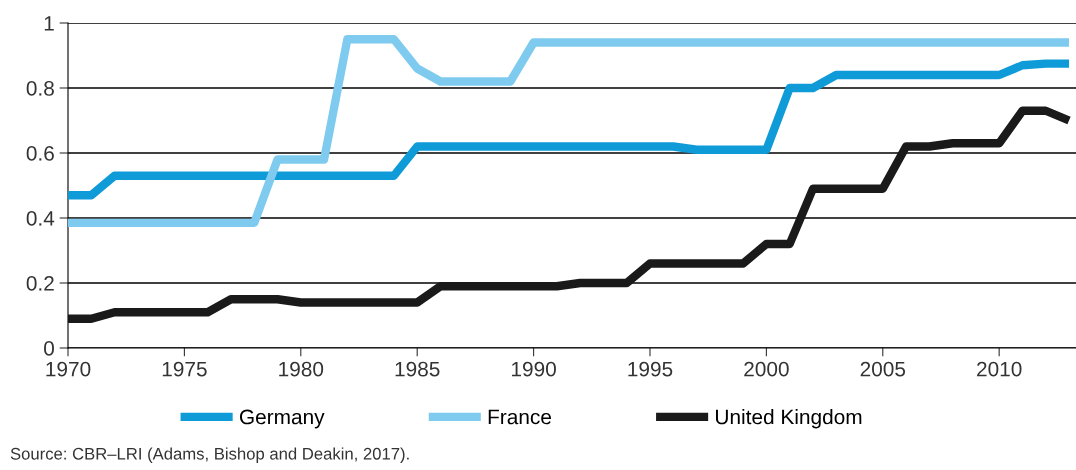  Describe the element at coordinates (184, 369) in the screenshot. I see `x-tick-label: 1975` at that location.